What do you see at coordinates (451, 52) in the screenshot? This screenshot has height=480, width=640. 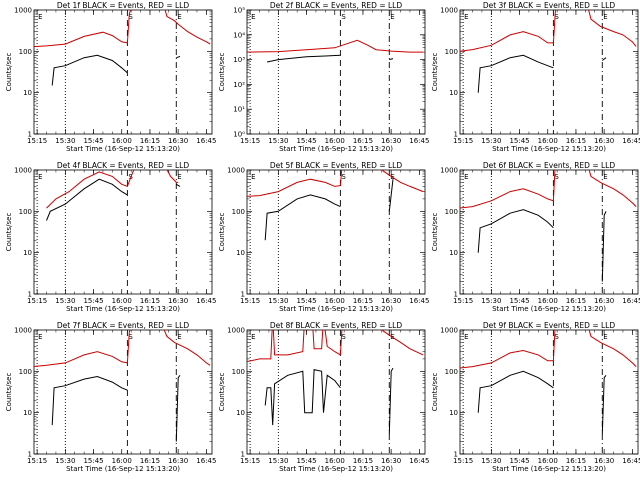 I see `y-tick-label: 100` at bounding box center [451, 52].